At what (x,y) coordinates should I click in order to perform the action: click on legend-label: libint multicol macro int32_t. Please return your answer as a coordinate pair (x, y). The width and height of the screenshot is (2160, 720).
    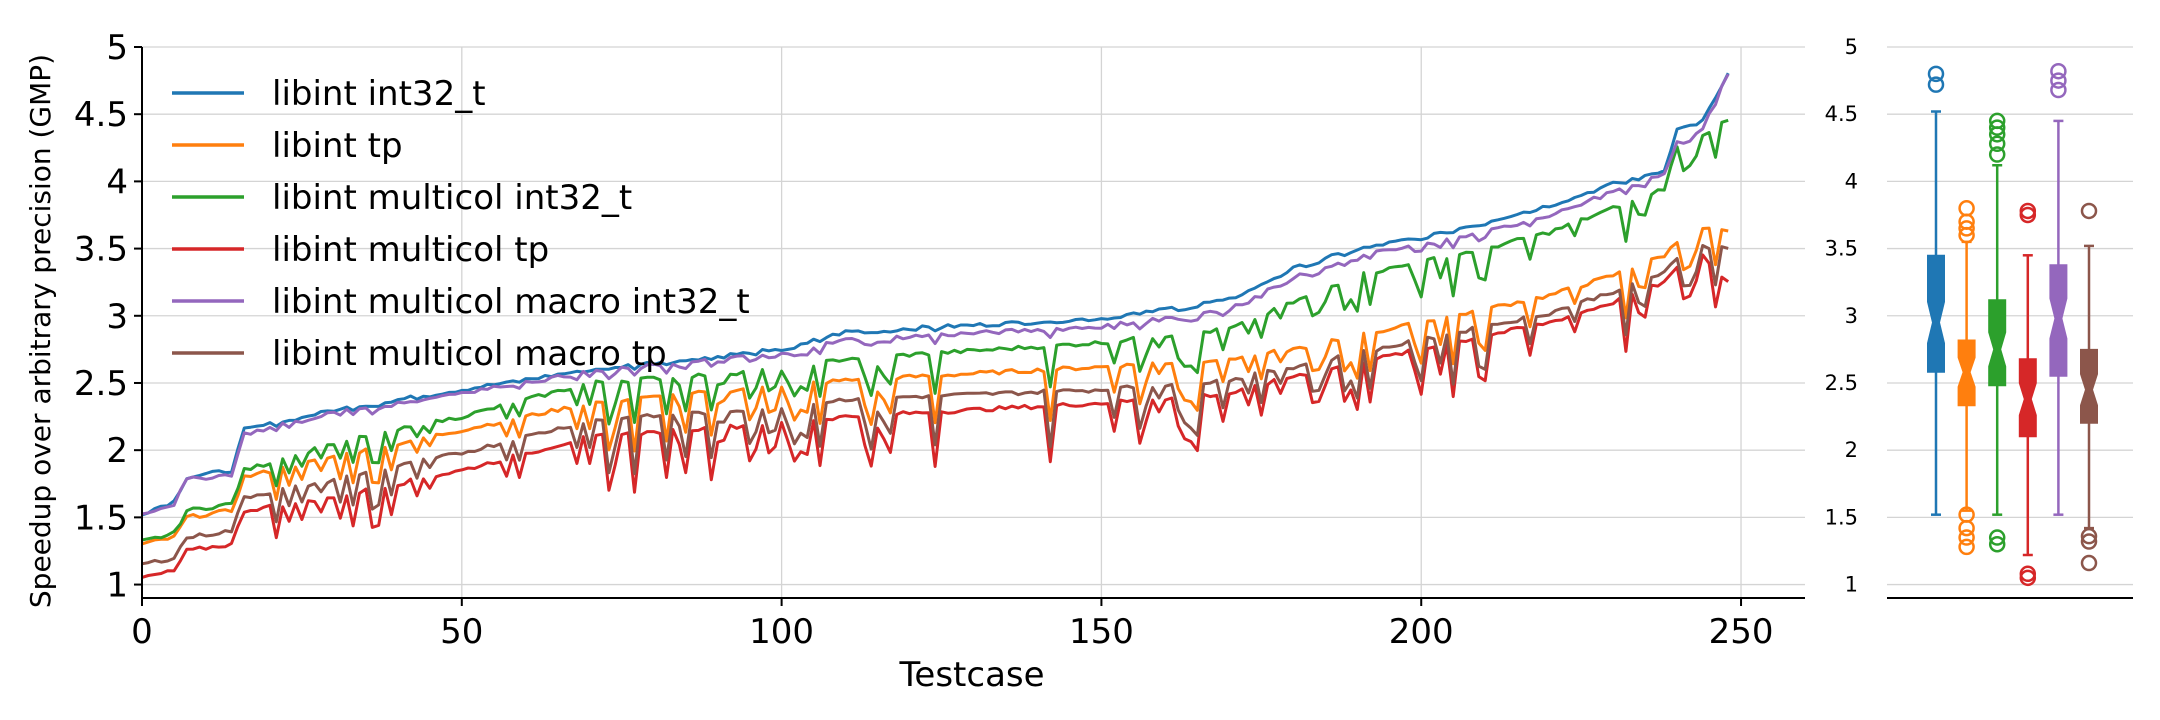
    Looking at the image, I should click on (511, 302).